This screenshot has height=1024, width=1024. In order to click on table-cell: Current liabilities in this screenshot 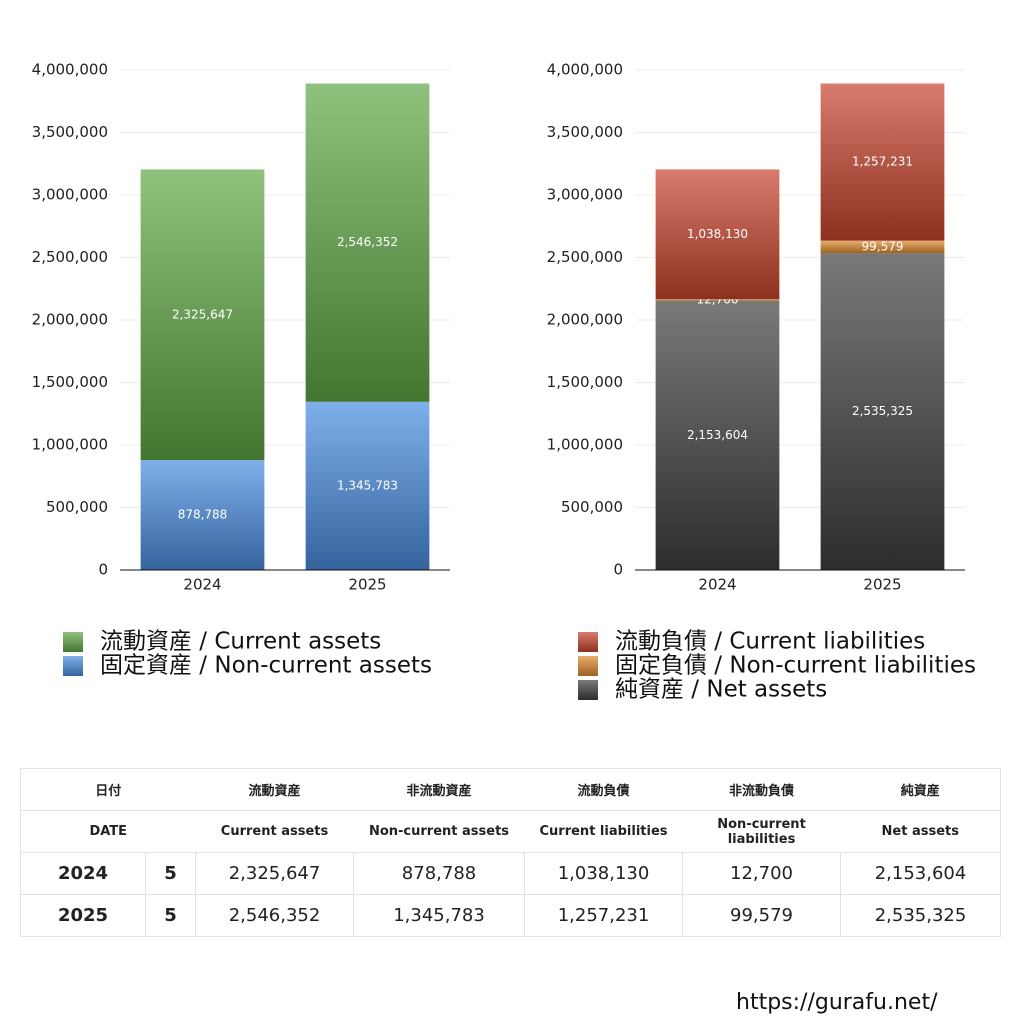, I will do `click(603, 831)`.